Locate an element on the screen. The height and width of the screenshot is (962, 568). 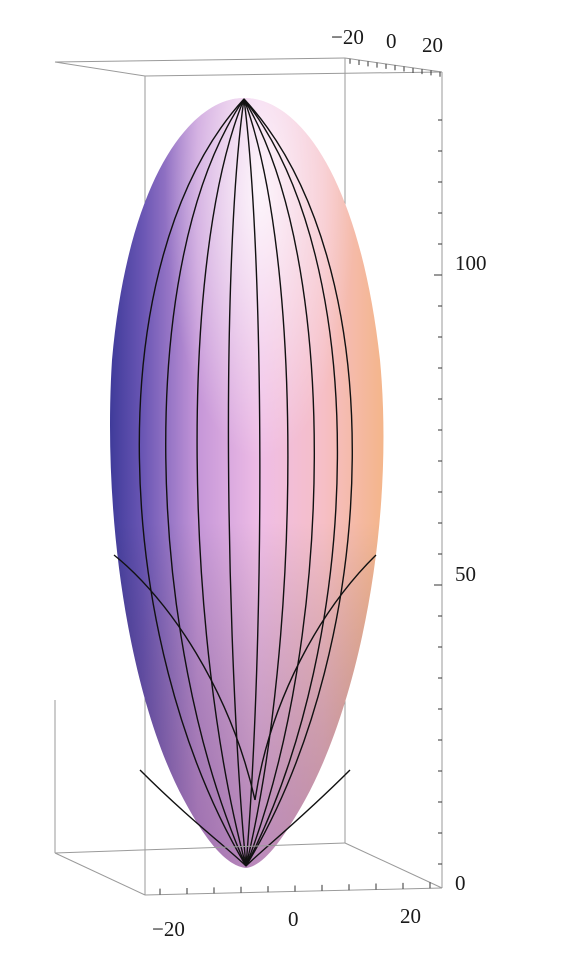
bottom-x-tick-label: 20 is located at coordinates (410, 916).